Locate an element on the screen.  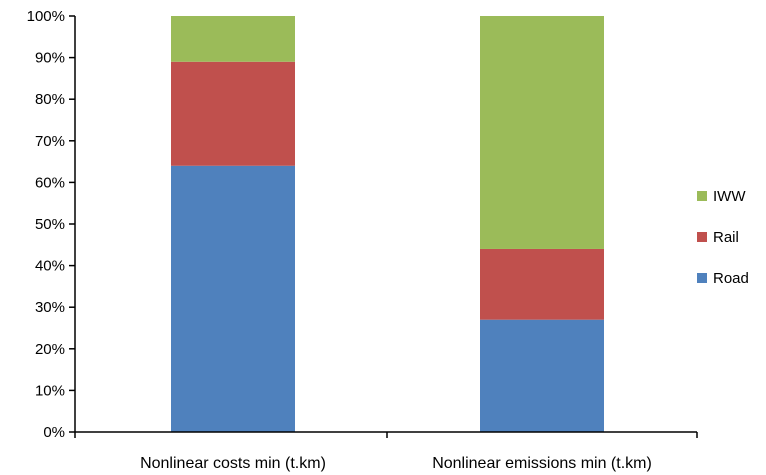
y-tick-label: 90% is located at coordinates (50, 58).